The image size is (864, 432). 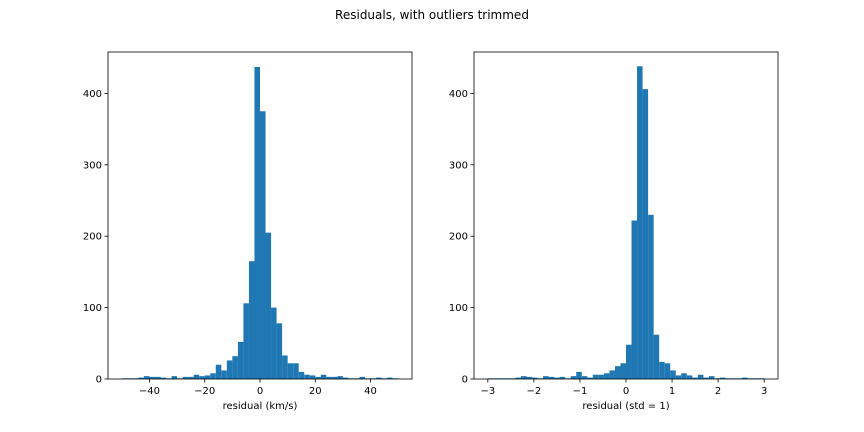 What do you see at coordinates (465, 380) in the screenshot?
I see `y-tick-label: 0` at bounding box center [465, 380].